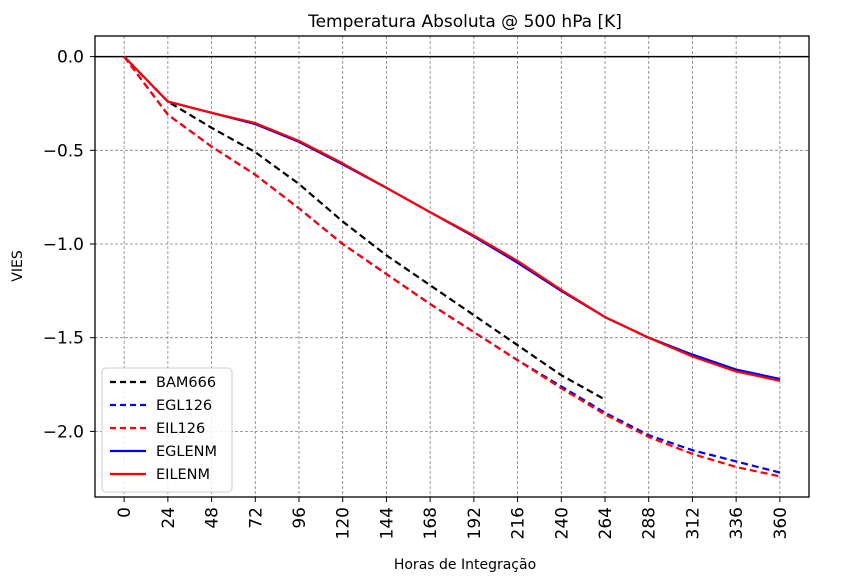 This screenshot has height=582, width=849. I want to click on x-tick-label: 144, so click(387, 523).